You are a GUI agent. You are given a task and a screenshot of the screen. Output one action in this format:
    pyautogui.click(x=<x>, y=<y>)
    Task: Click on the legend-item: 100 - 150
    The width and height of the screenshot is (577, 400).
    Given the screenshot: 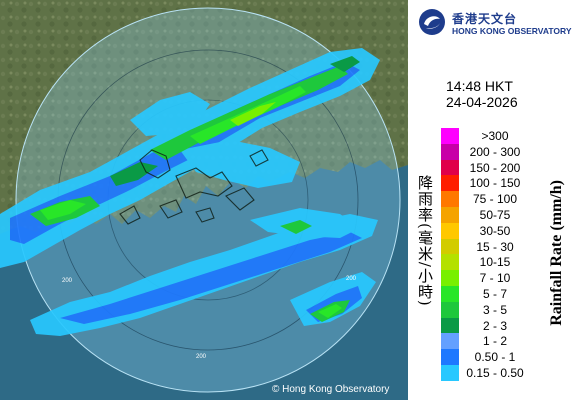 What is the action you would take?
    pyautogui.click(x=486, y=183)
    